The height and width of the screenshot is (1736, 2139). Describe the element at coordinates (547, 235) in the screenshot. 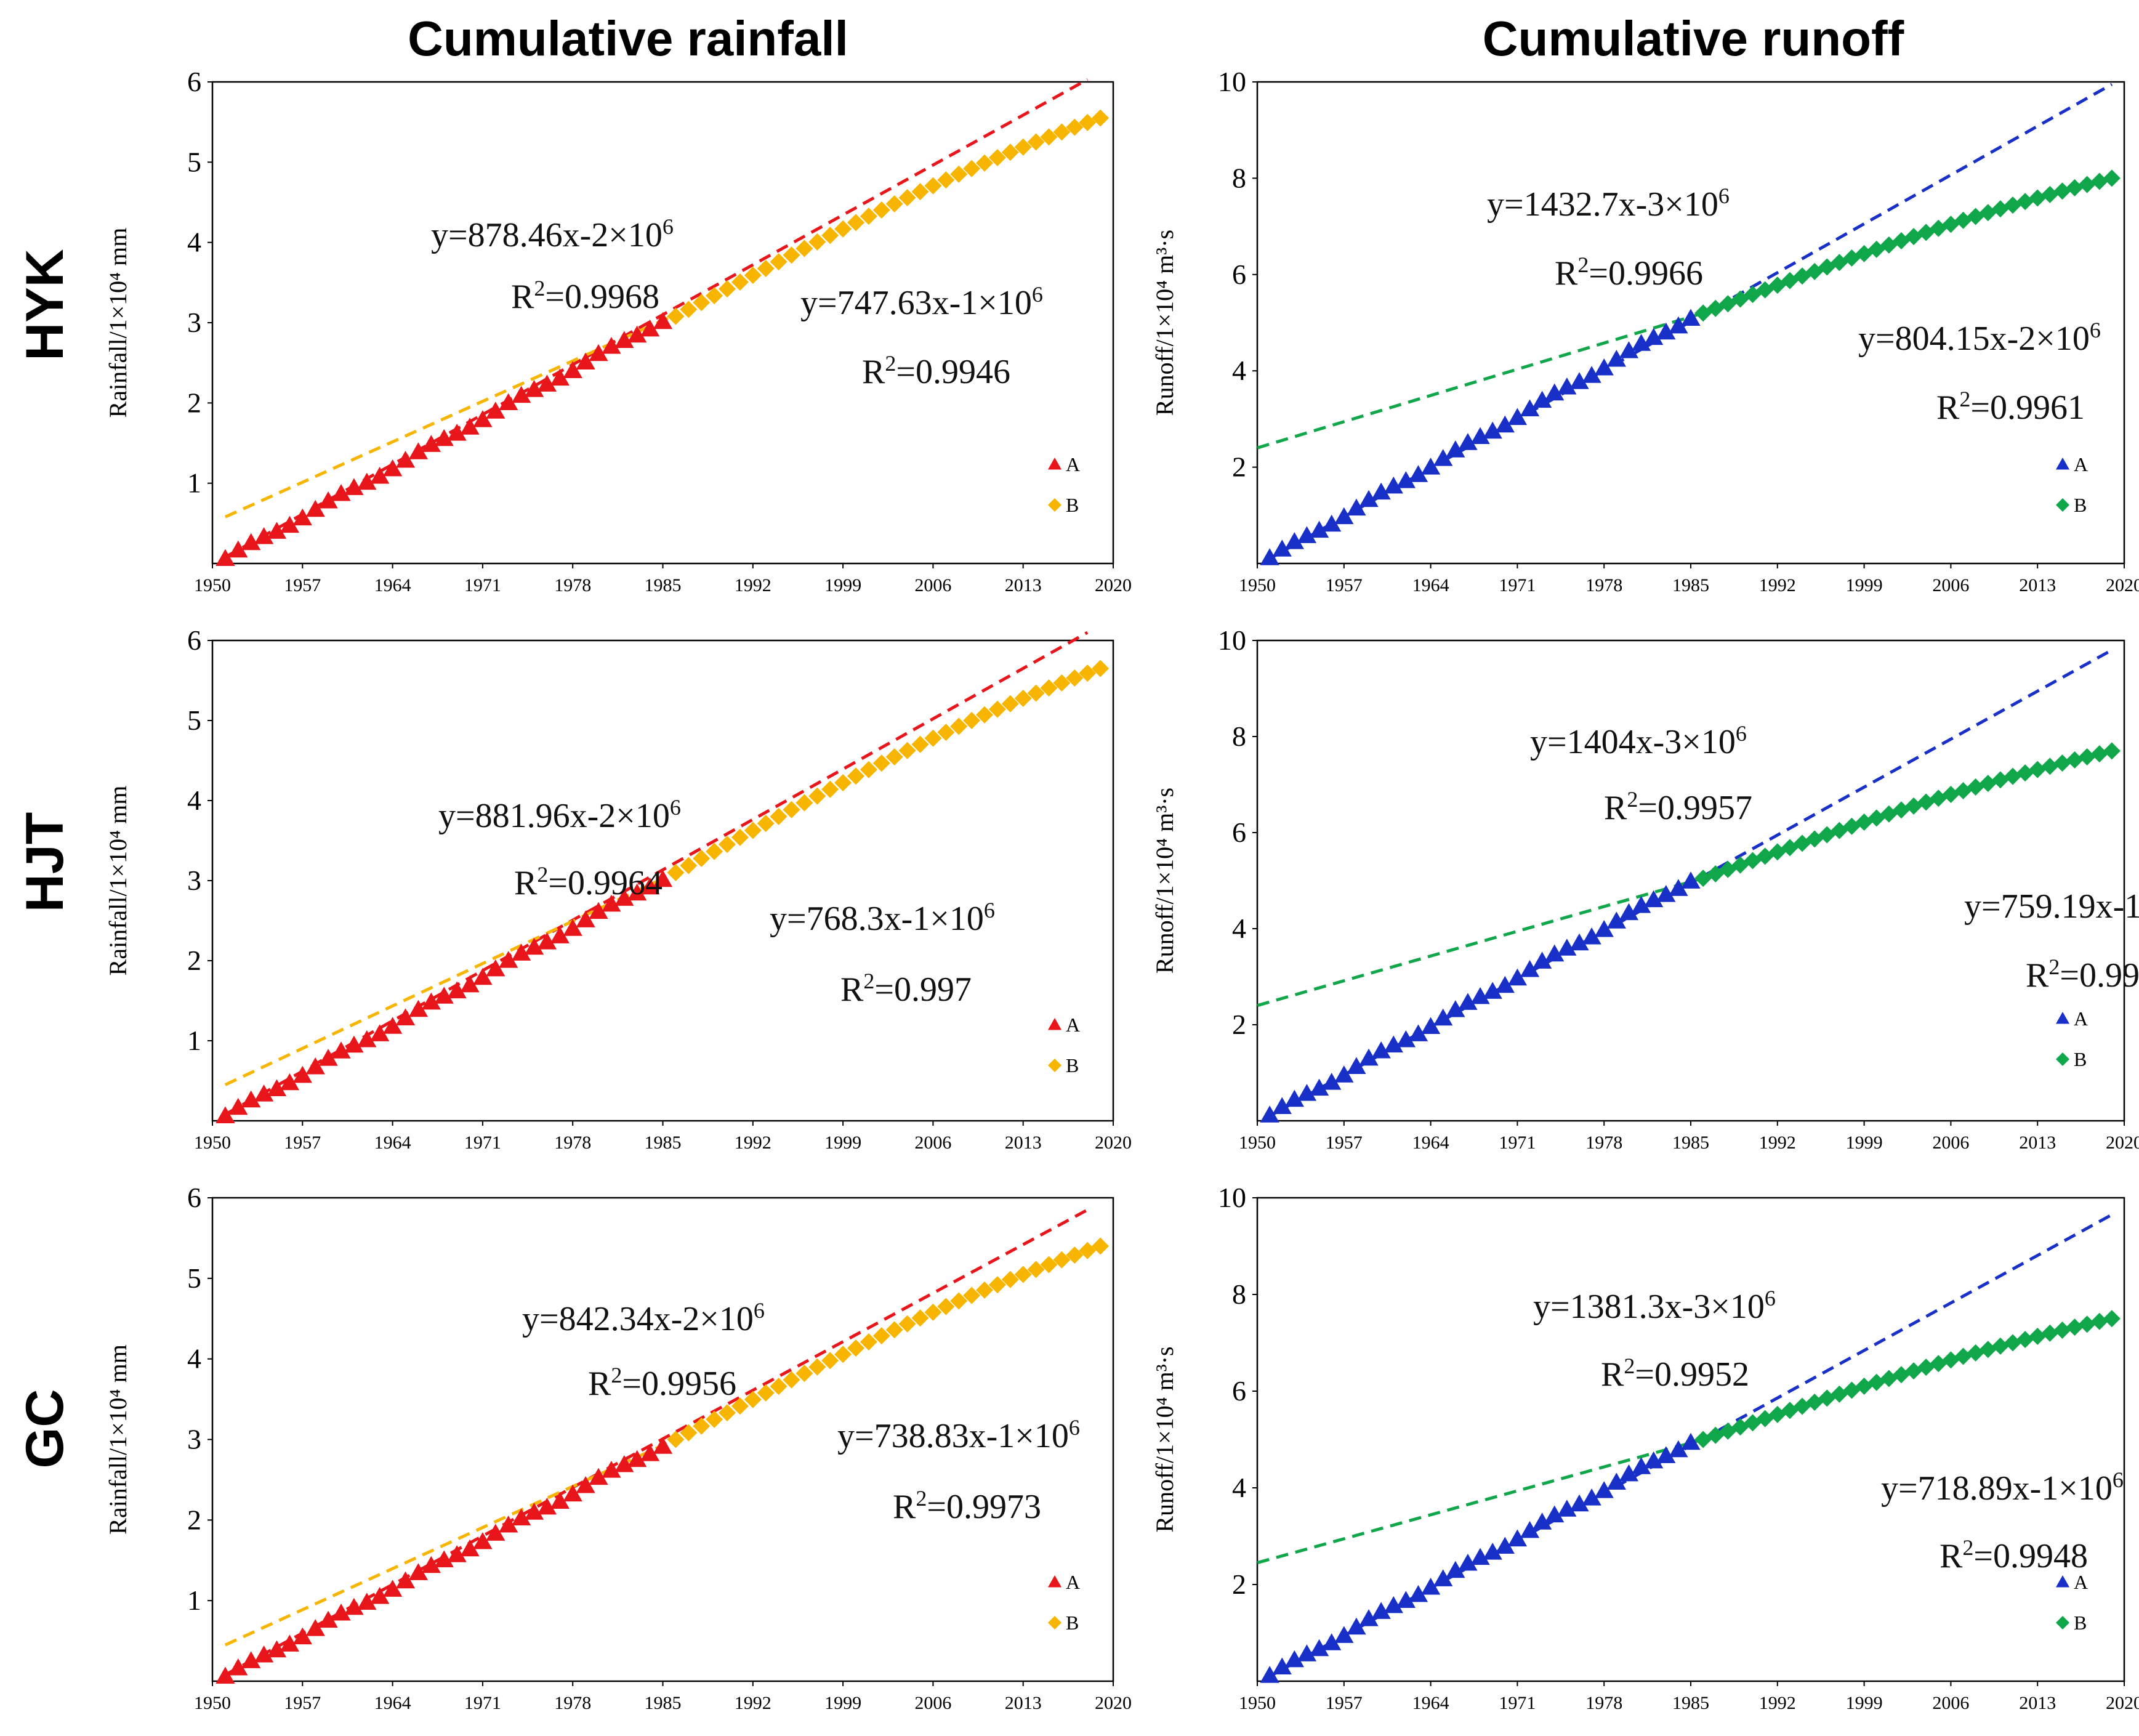

I see `equation-text: y=878.46x-2×10` at that location.